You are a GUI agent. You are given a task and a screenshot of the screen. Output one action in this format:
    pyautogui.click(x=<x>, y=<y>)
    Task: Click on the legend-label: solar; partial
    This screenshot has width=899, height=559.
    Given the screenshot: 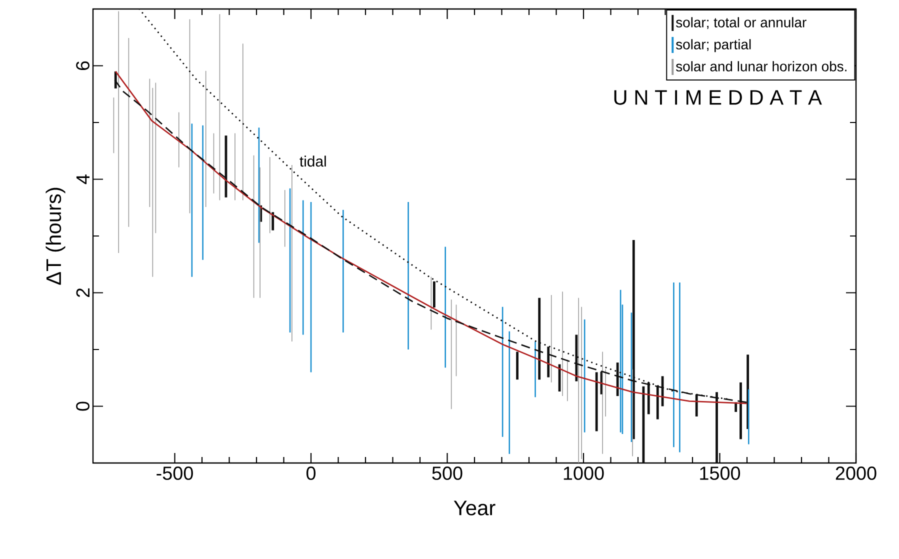 What is the action you would take?
    pyautogui.click(x=713, y=45)
    